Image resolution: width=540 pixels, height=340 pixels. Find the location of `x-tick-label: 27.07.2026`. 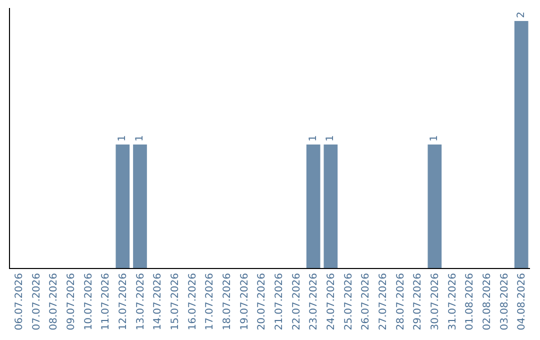

x-tick-label: 27.07.2026 is located at coordinates (383, 301).